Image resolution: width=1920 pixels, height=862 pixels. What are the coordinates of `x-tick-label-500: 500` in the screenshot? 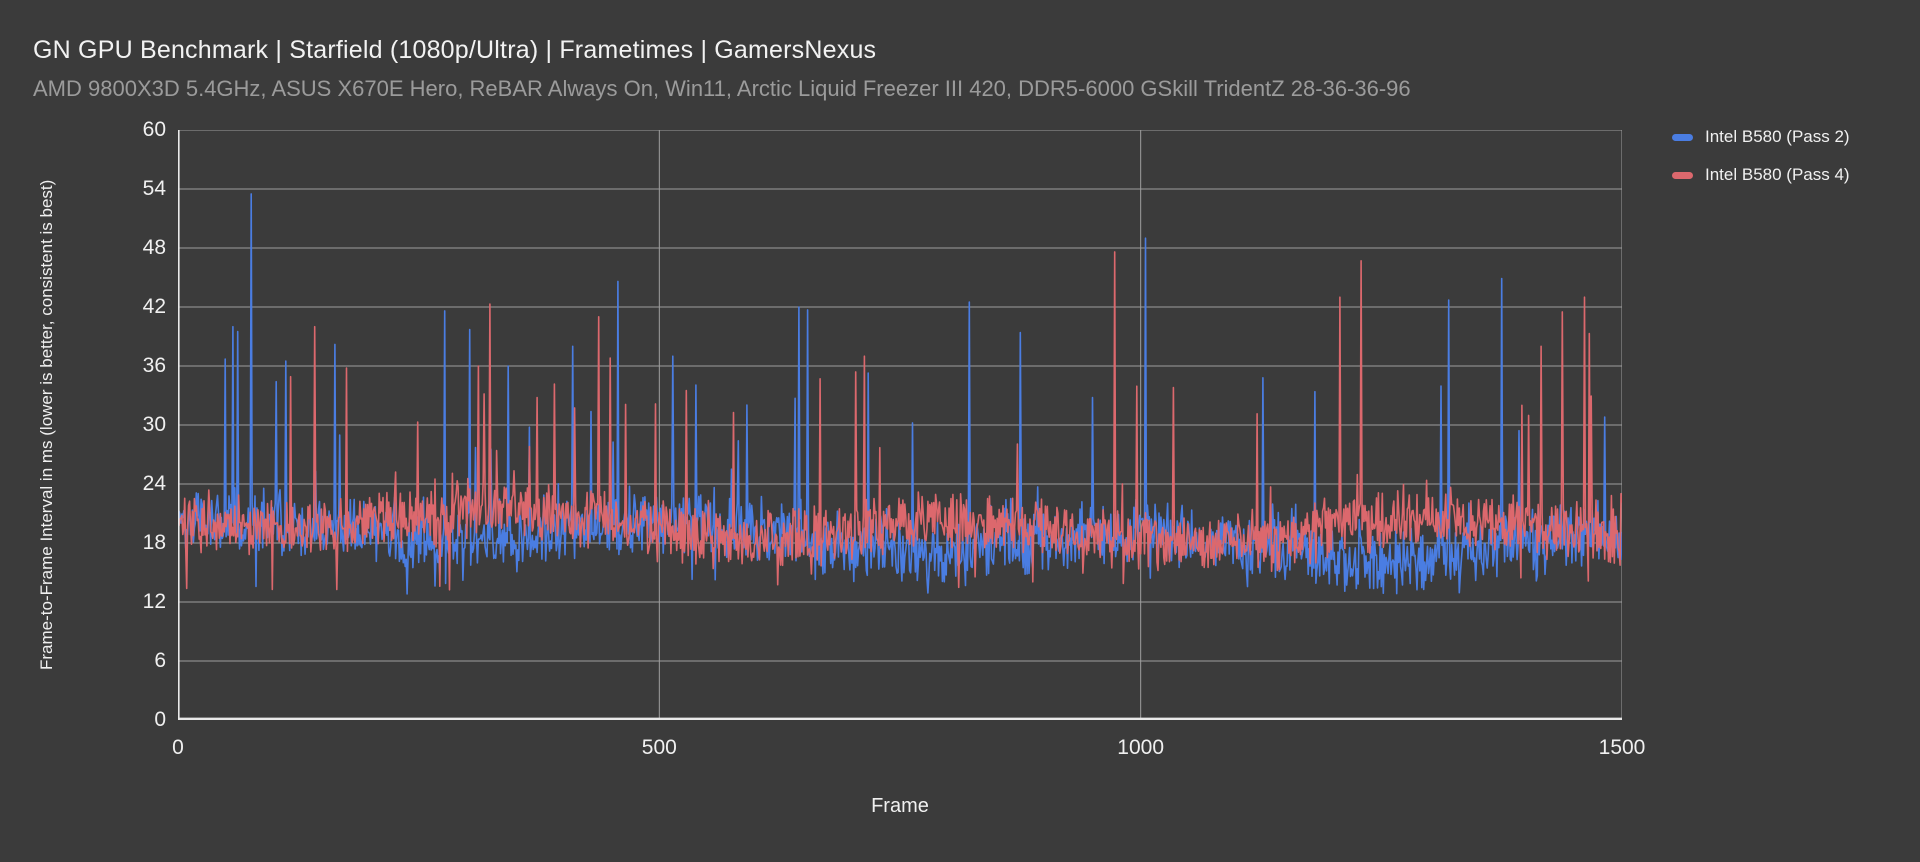 It's located at (659, 747).